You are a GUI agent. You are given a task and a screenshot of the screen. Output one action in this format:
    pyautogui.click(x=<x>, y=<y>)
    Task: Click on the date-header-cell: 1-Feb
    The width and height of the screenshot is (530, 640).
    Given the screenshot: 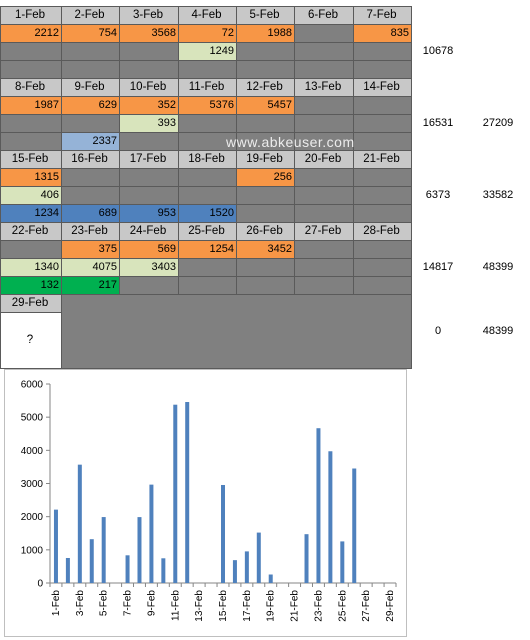 What is the action you would take?
    pyautogui.click(x=31, y=15)
    